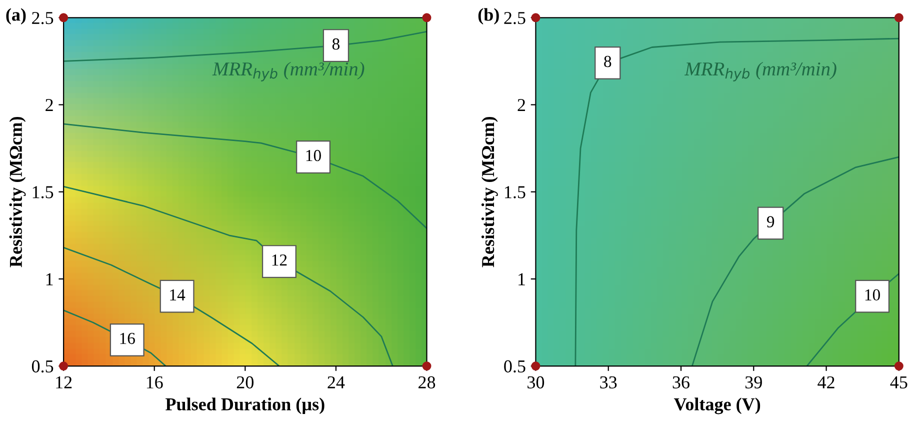 Image resolution: width=908 pixels, height=441 pixels. Describe the element at coordinates (178, 294) in the screenshot. I see `series-label: 14` at that location.